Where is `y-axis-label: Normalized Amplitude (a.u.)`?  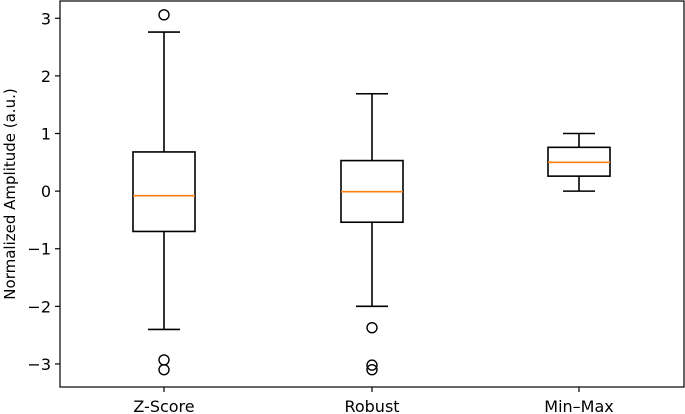
y-axis-label: Normalized Amplitude (a.u.) is located at coordinates (10, 193).